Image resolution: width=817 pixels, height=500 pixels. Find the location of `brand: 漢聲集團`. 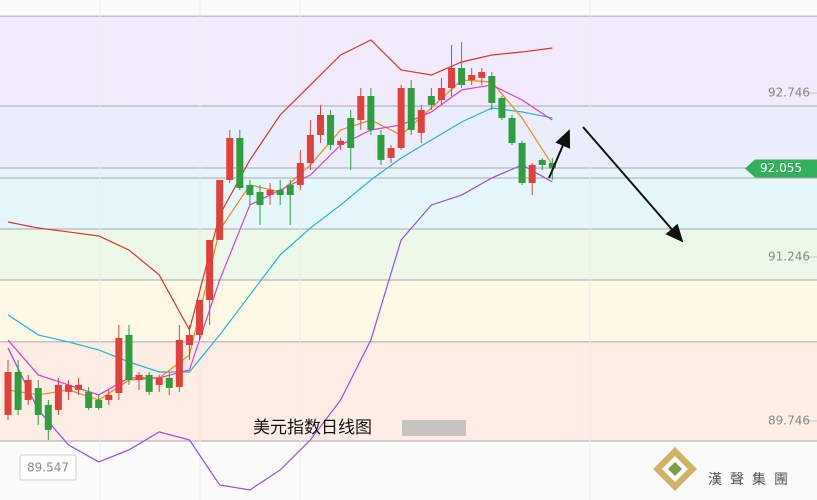

brand: 漢聲集團 is located at coordinates (752, 479).